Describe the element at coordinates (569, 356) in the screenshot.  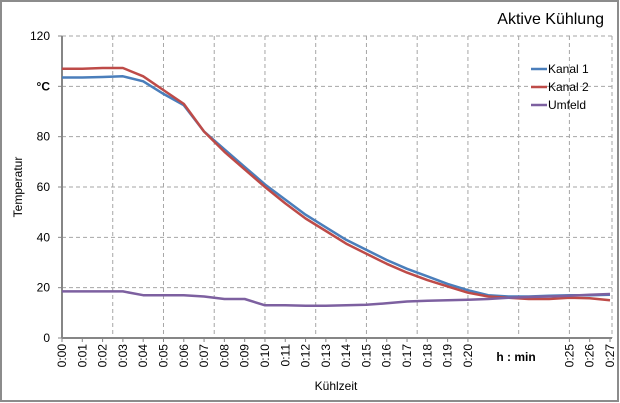
I see `x-tick-label: 0:25` at that location.